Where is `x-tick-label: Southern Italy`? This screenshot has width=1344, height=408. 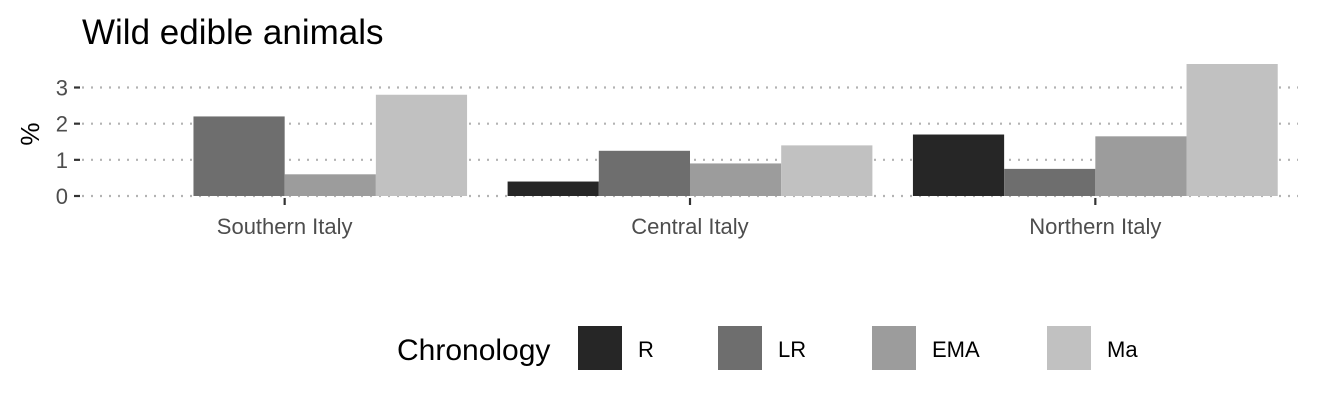
x-tick-label: Southern Italy is located at coordinates (285, 226).